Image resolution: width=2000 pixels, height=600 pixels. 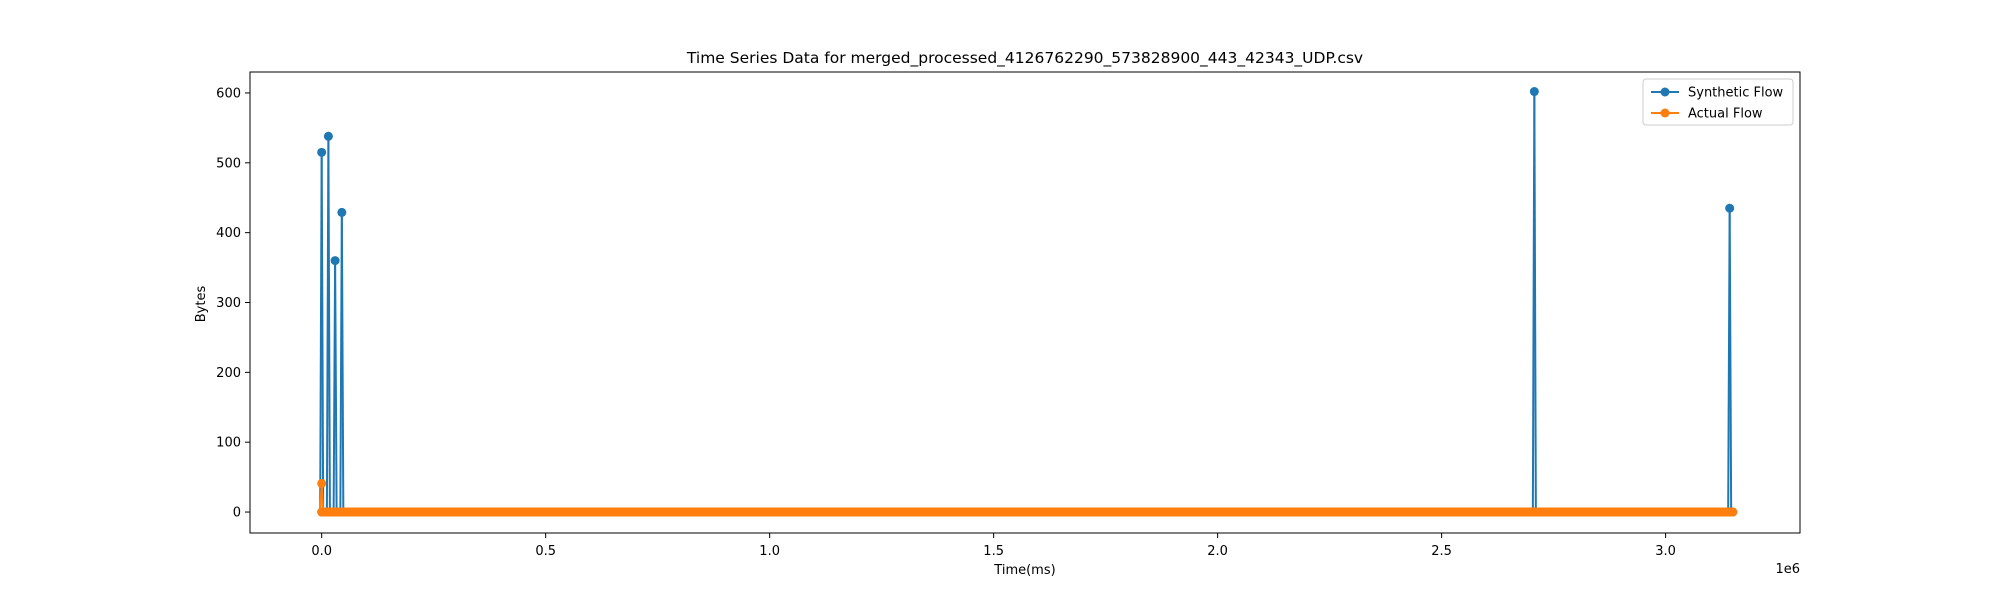 What do you see at coordinates (1024, 570) in the screenshot?
I see `x-axis-label: Time(ms)` at bounding box center [1024, 570].